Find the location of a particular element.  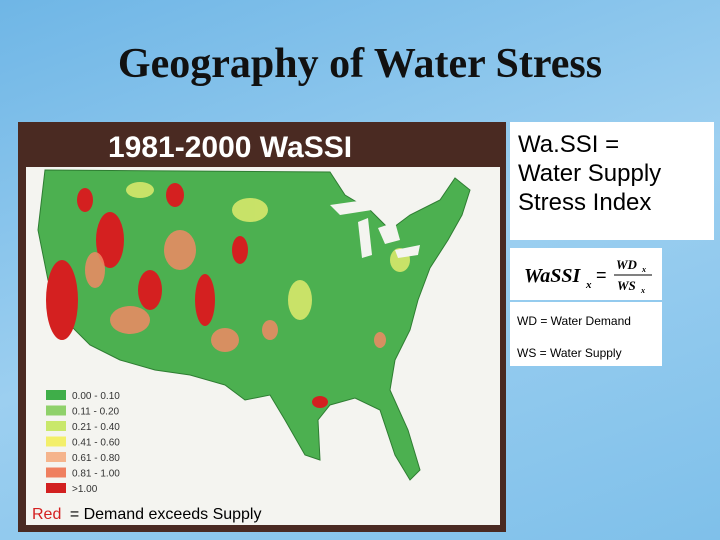

legend-label: 0.00 - 0.10 is located at coordinates (96, 396).